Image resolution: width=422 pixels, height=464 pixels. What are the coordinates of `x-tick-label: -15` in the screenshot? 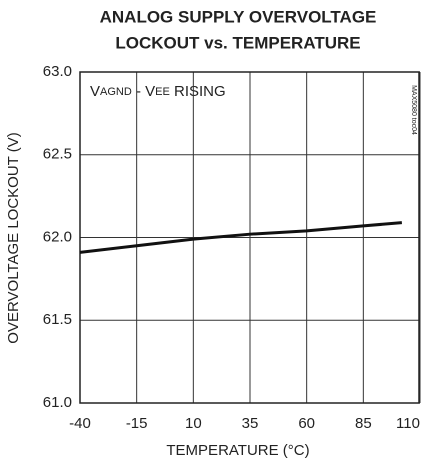 It's located at (137, 423).